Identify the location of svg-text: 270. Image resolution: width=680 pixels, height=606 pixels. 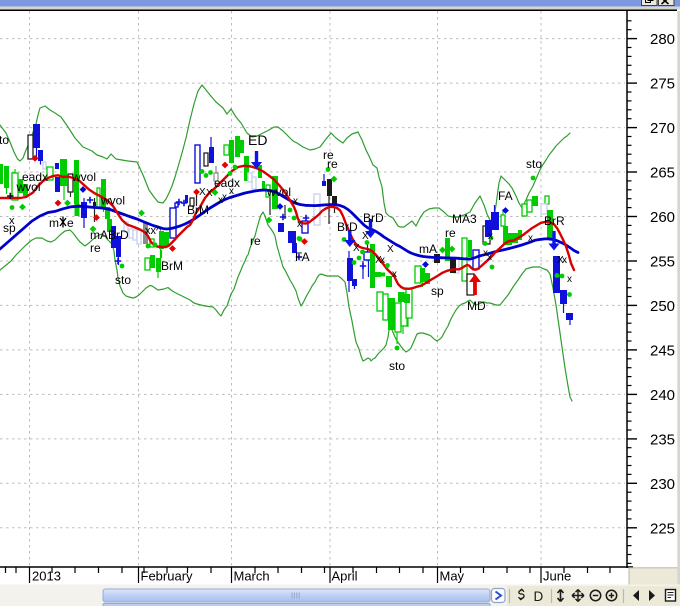
(662, 128).